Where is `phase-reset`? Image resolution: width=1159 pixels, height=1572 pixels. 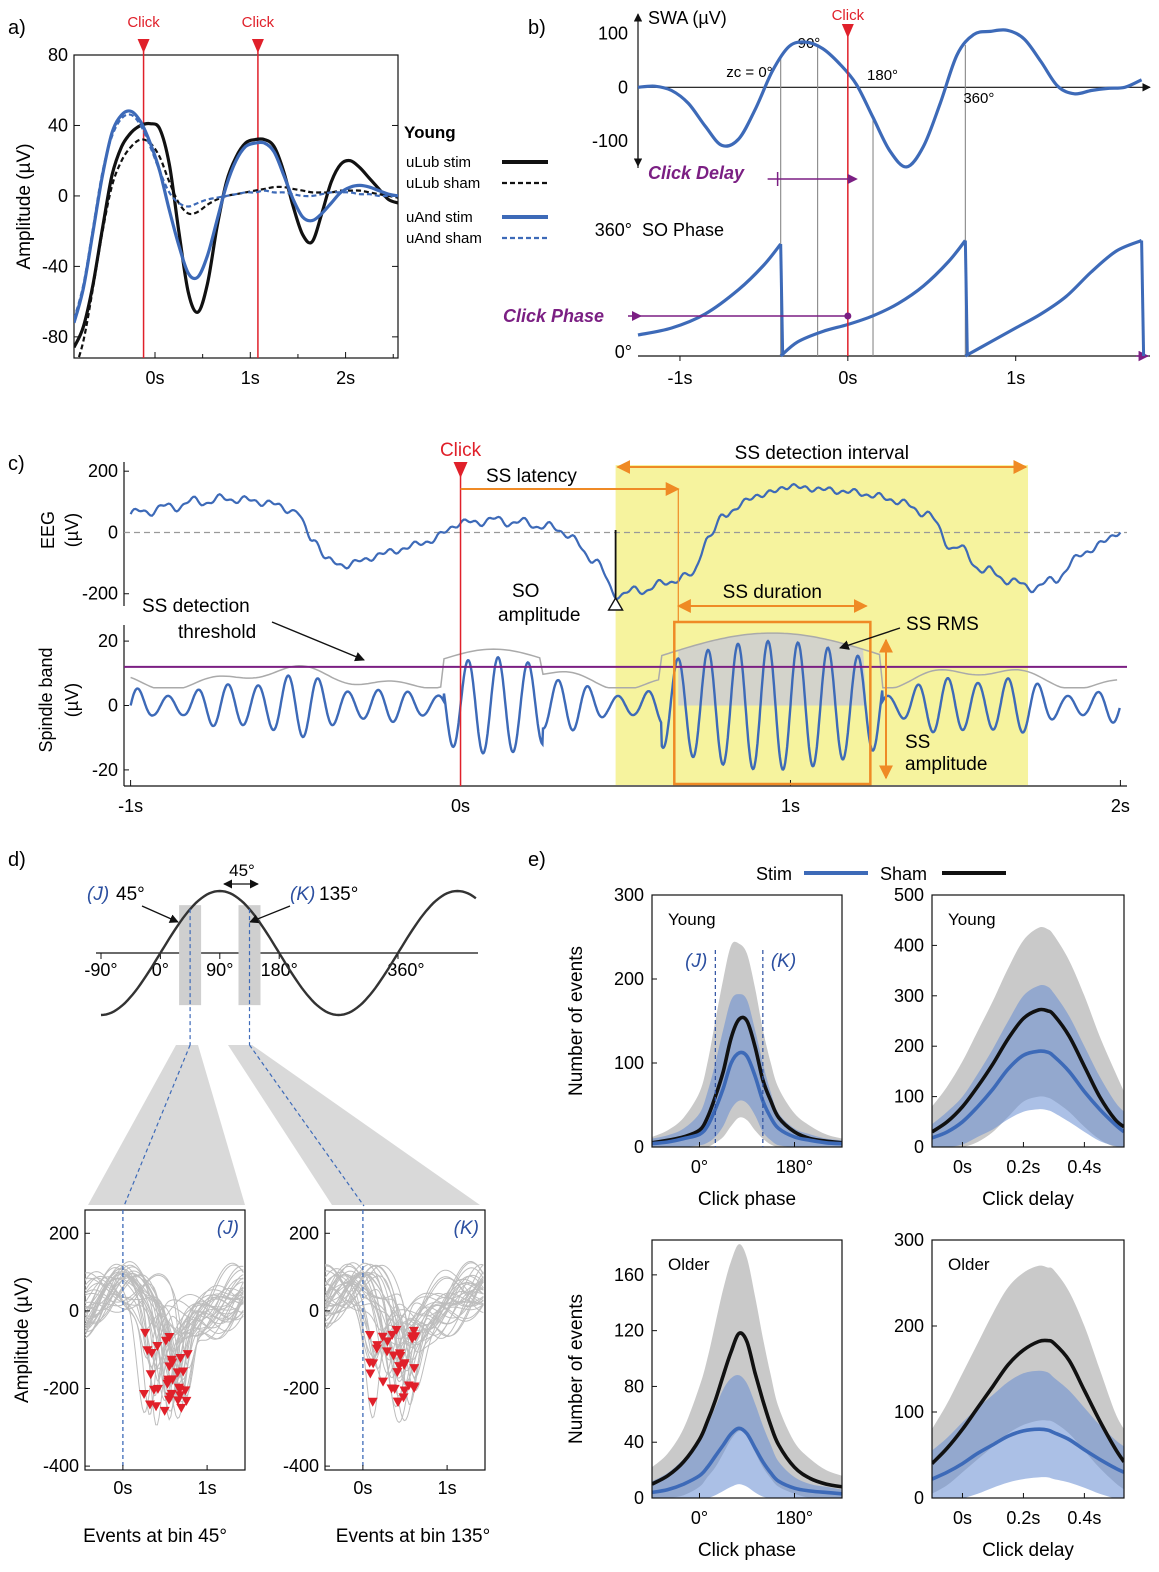 phase-reset is located at coordinates (966, 298).